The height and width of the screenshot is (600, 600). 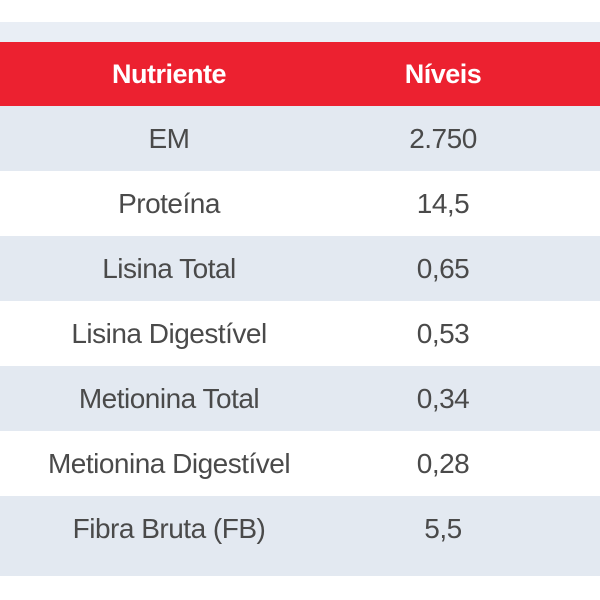 I want to click on table-row: Proteína 14,5, so click(x=300, y=203).